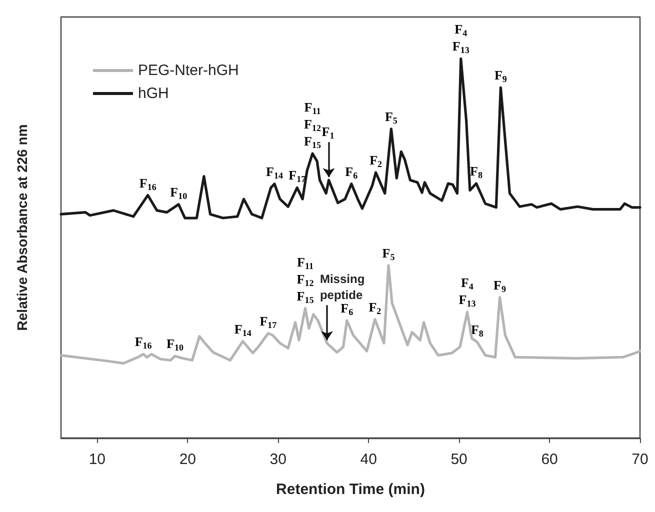 The image size is (655, 512). Describe the element at coordinates (350, 489) in the screenshot. I see `x-axis-title: Retention Time (min)` at that location.